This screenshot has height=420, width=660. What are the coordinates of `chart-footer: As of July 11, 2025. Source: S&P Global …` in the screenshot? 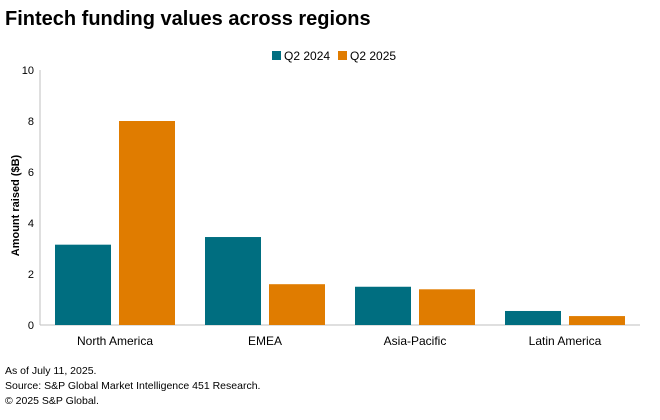 It's located at (132, 386).